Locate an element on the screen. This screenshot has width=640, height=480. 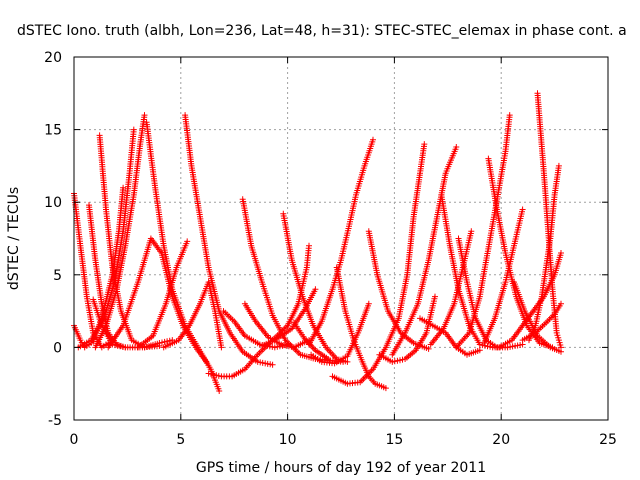
y-tick-label: 20 is located at coordinates (53, 58).